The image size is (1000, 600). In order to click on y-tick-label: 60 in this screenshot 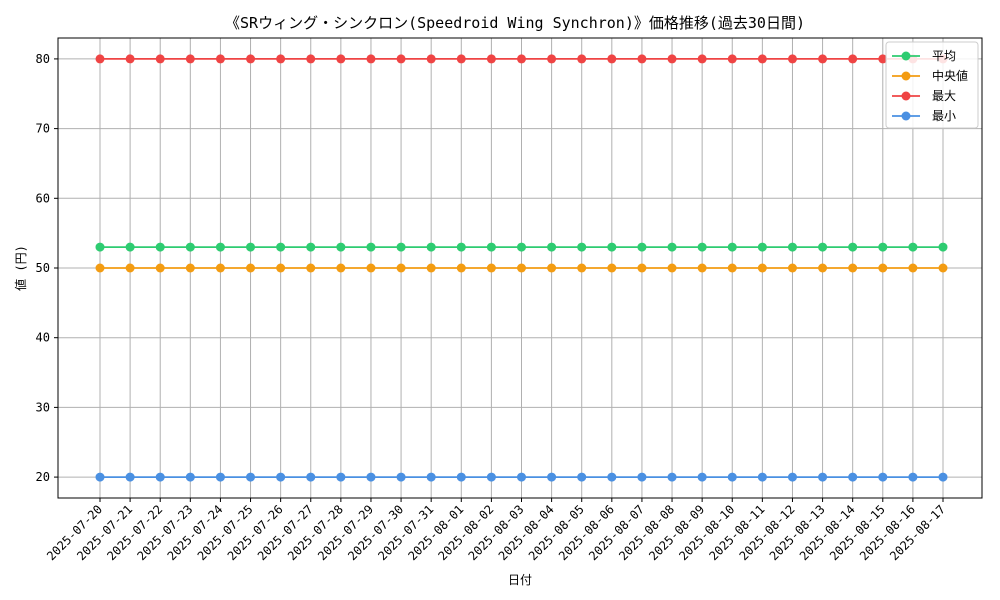, I will do `click(43, 198)`.